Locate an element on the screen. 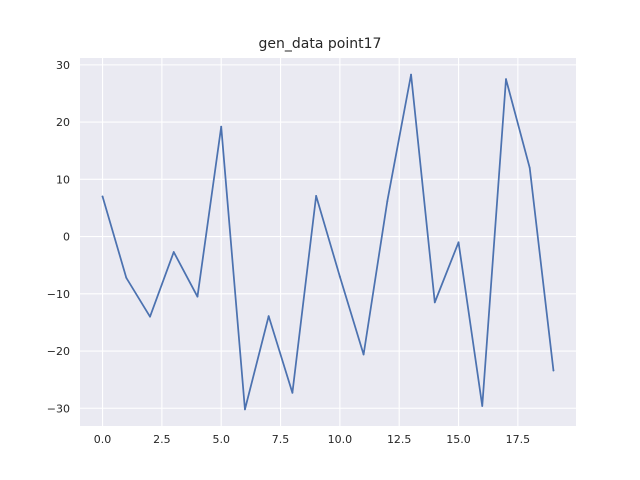 This screenshot has width=640, height=480. y-tick-label: 0 is located at coordinates (66, 237).